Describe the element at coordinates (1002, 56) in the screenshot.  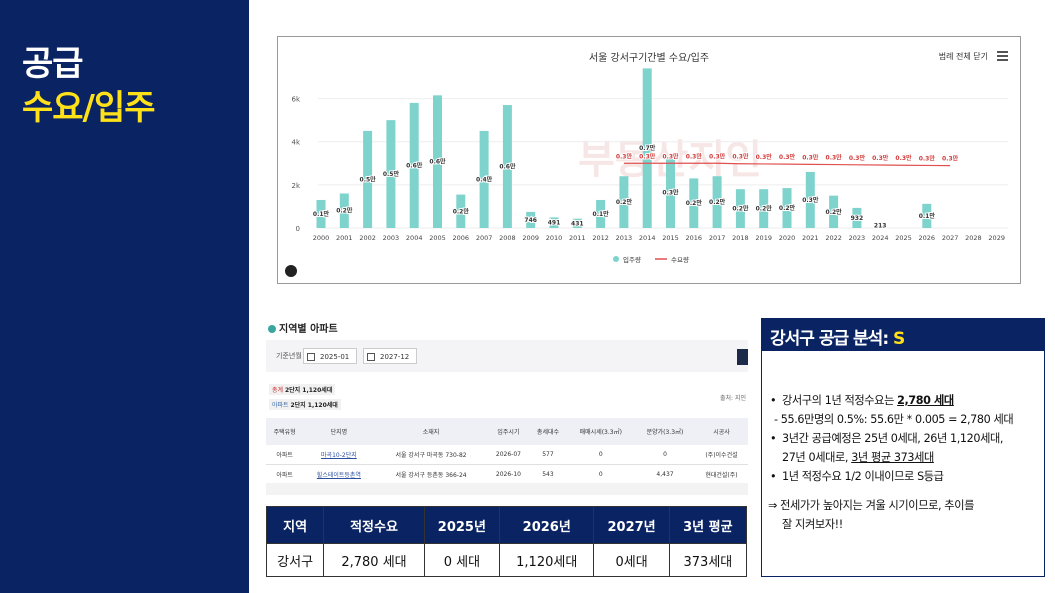
I see `hamburger-menu-icon` at that location.